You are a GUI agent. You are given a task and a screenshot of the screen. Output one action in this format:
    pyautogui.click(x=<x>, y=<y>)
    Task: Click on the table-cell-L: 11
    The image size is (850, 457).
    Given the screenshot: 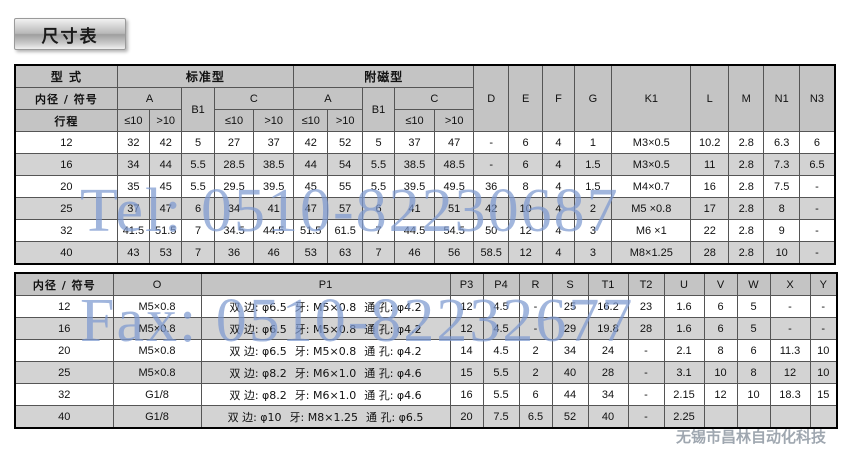 What is the action you would take?
    pyautogui.click(x=709, y=164)
    